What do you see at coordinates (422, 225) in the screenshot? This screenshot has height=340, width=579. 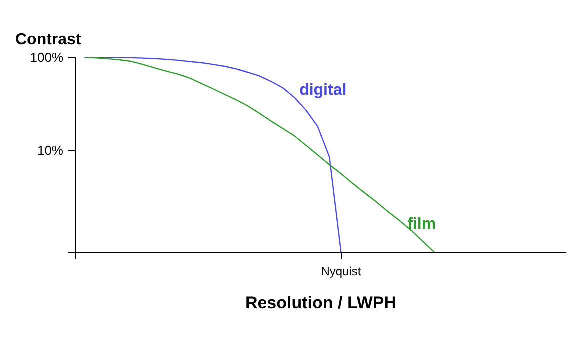 I see `series-label: film` at bounding box center [422, 225].